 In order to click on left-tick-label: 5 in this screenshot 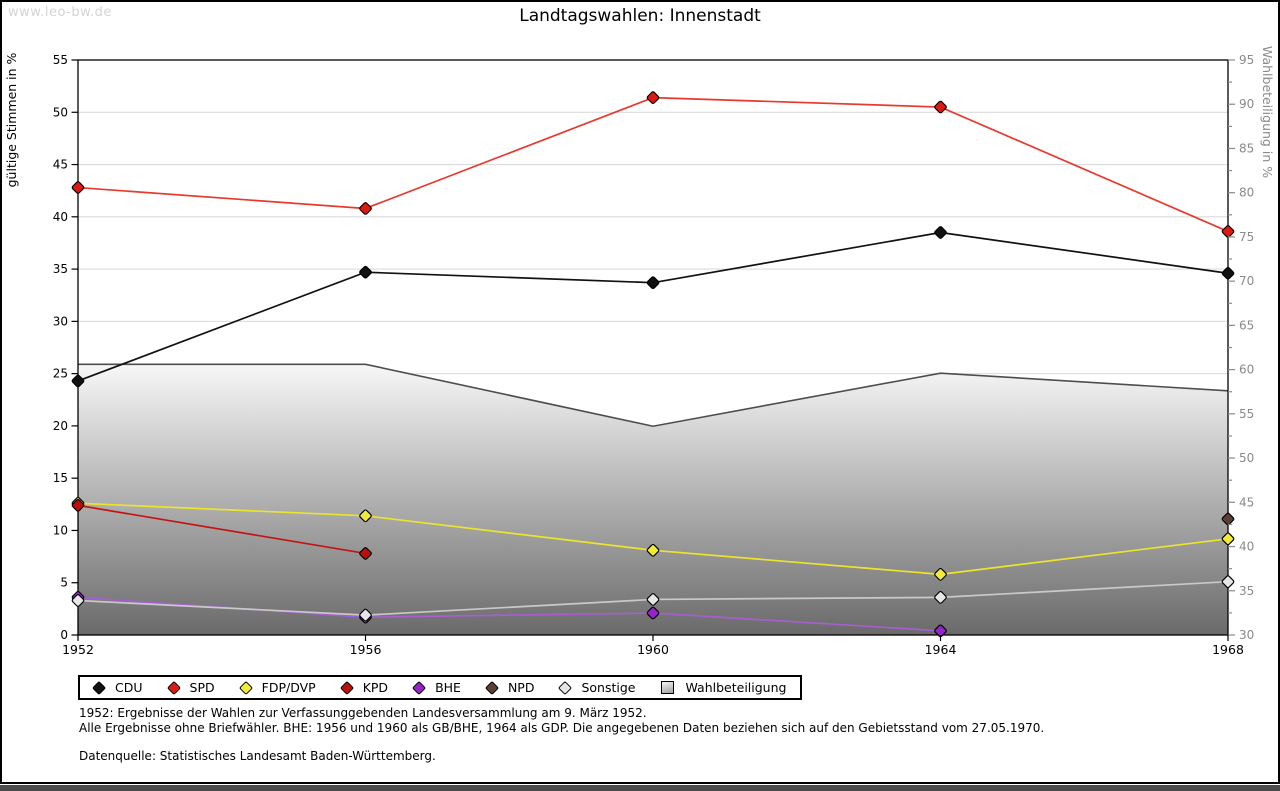, I will do `click(64, 583)`.